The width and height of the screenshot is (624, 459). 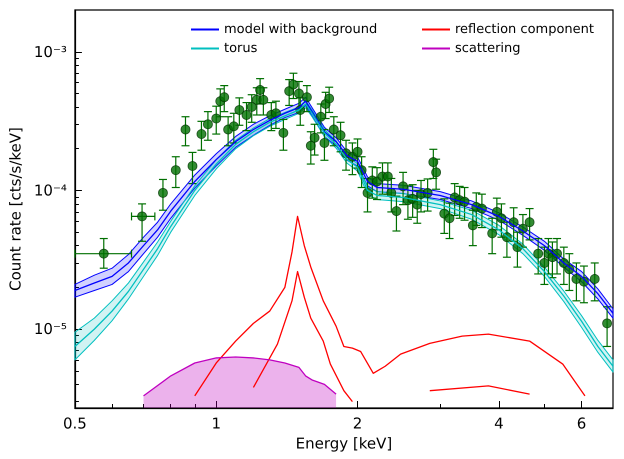 I want to click on x-tick-label: 6, so click(x=581, y=423).